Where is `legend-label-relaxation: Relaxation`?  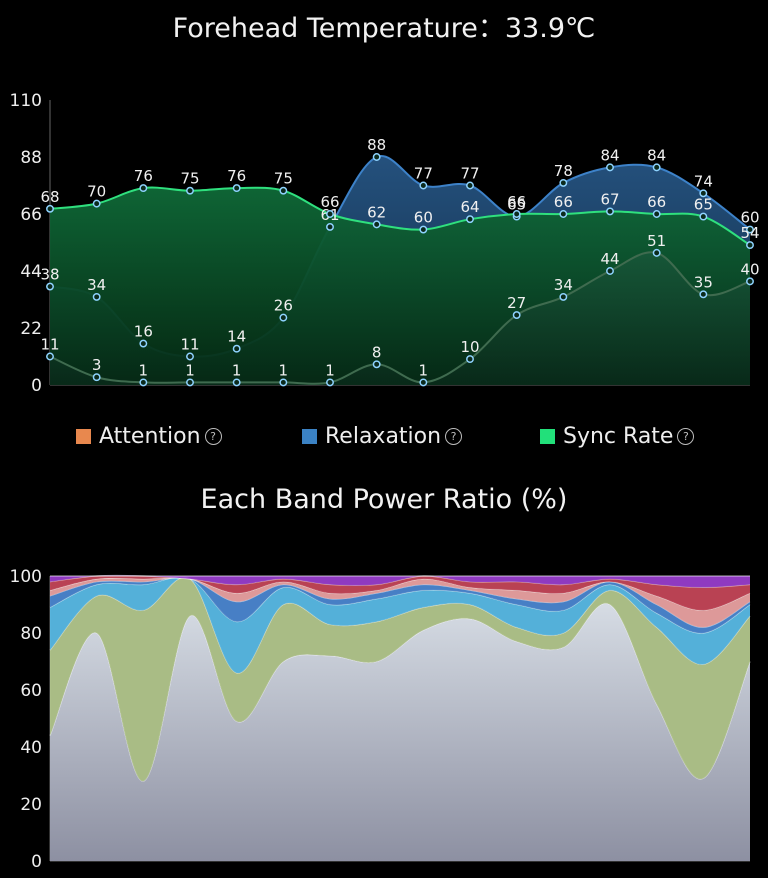 legend-label-relaxation: Relaxation is located at coordinates (383, 436).